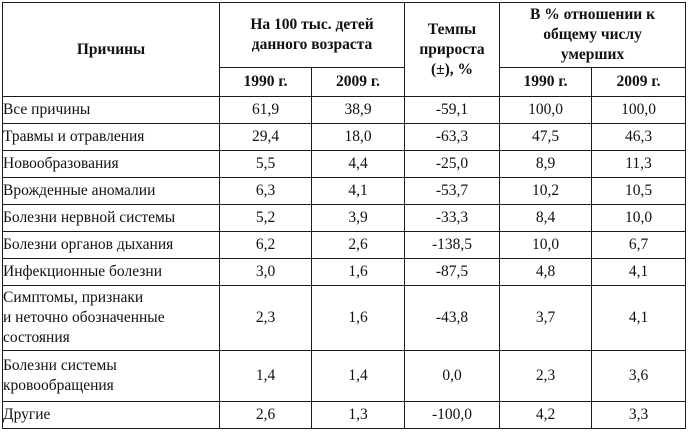 The height and width of the screenshot is (439, 688). Describe the element at coordinates (452, 272) in the screenshot. I see `growth-cell: -87,5` at that location.